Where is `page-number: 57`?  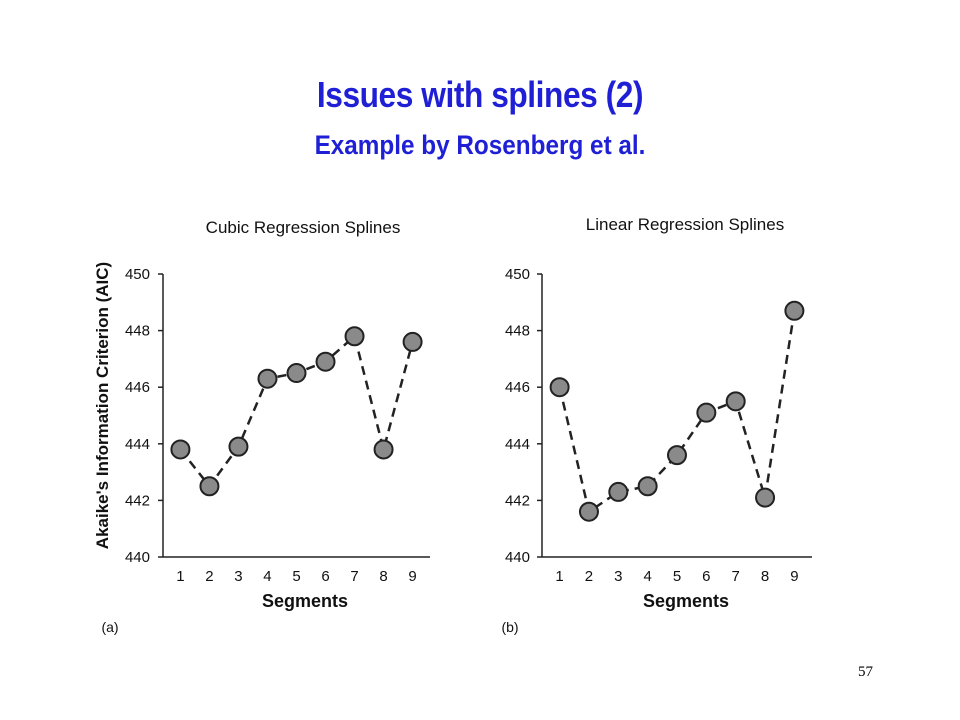 page-number: 57 is located at coordinates (865, 672).